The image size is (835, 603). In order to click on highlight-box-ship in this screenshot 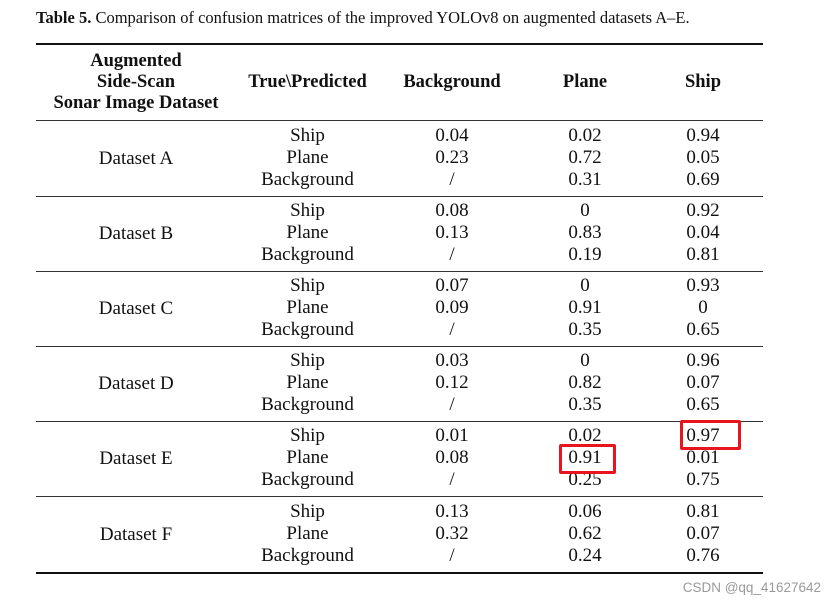, I will do `click(710, 435)`.